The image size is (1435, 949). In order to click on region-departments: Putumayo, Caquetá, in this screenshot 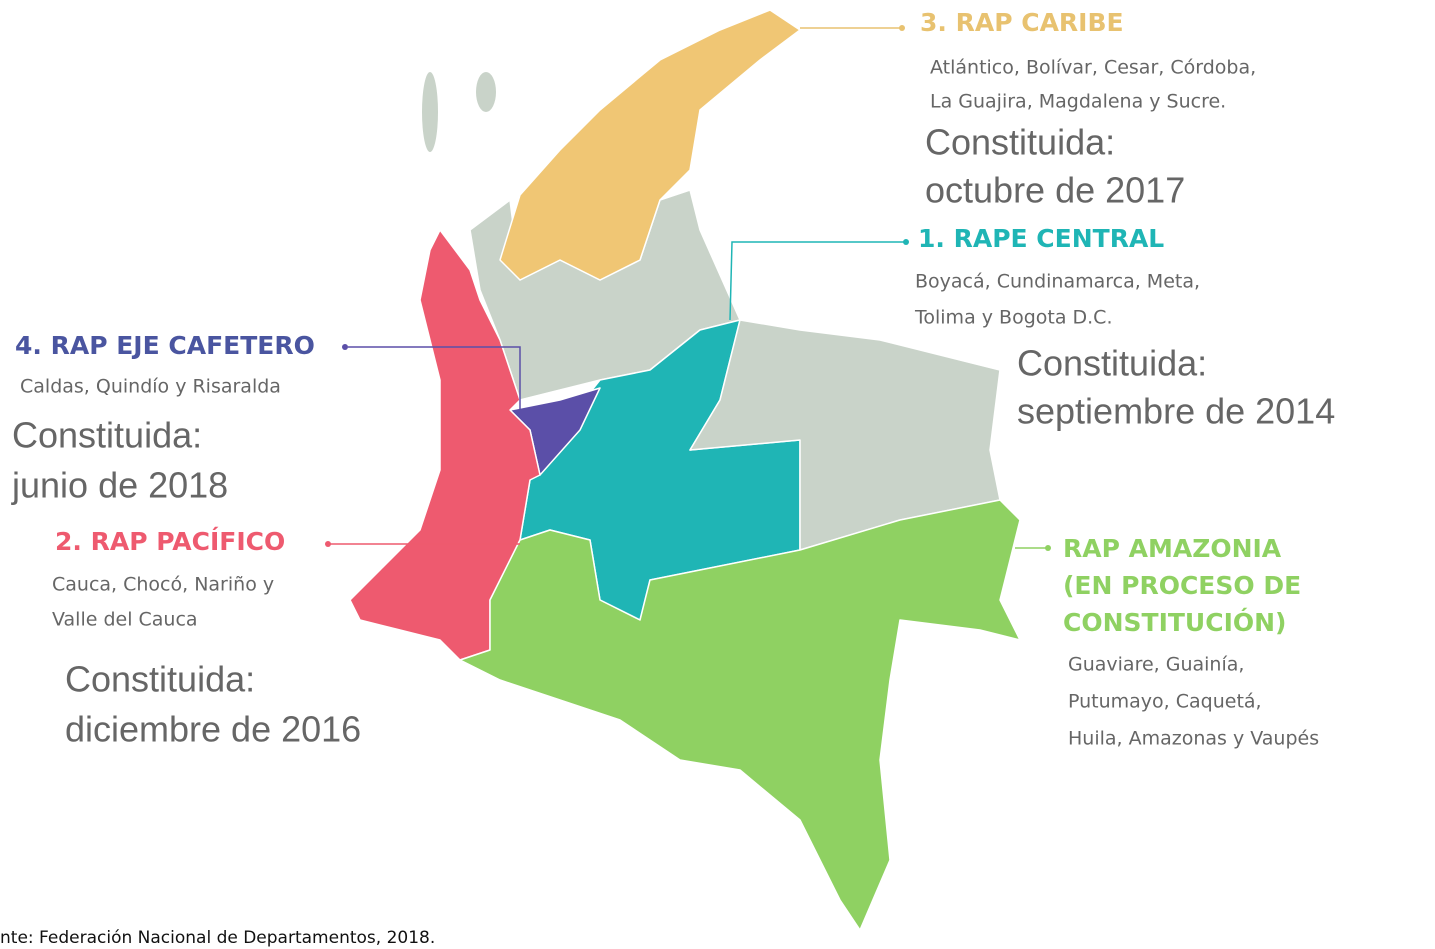, I will do `click(1165, 702)`.